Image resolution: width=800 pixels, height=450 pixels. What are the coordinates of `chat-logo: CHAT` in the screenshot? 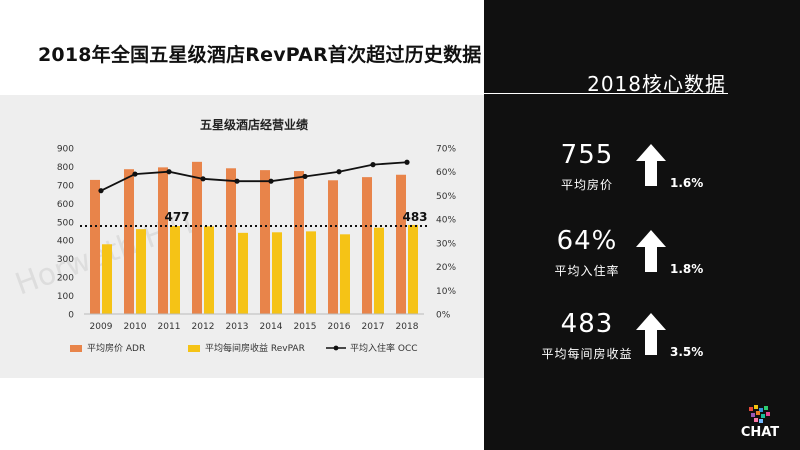 It's located at (760, 425).